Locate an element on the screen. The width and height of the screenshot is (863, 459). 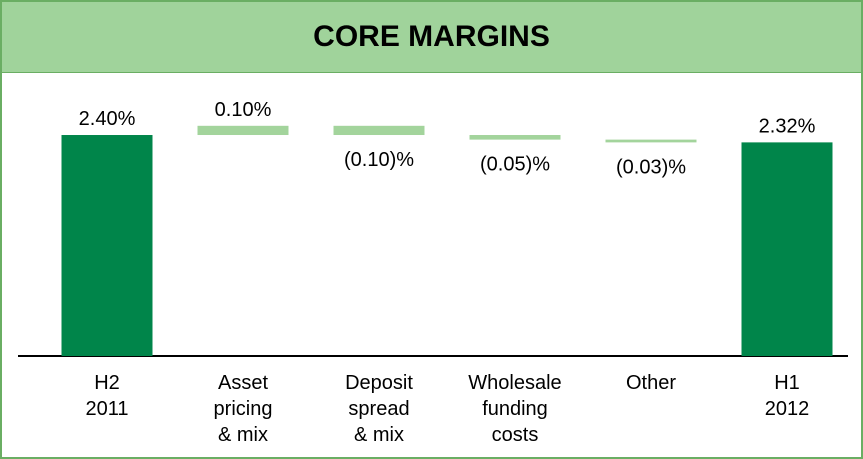
x-tick-label: H1 2012 is located at coordinates (787, 396).